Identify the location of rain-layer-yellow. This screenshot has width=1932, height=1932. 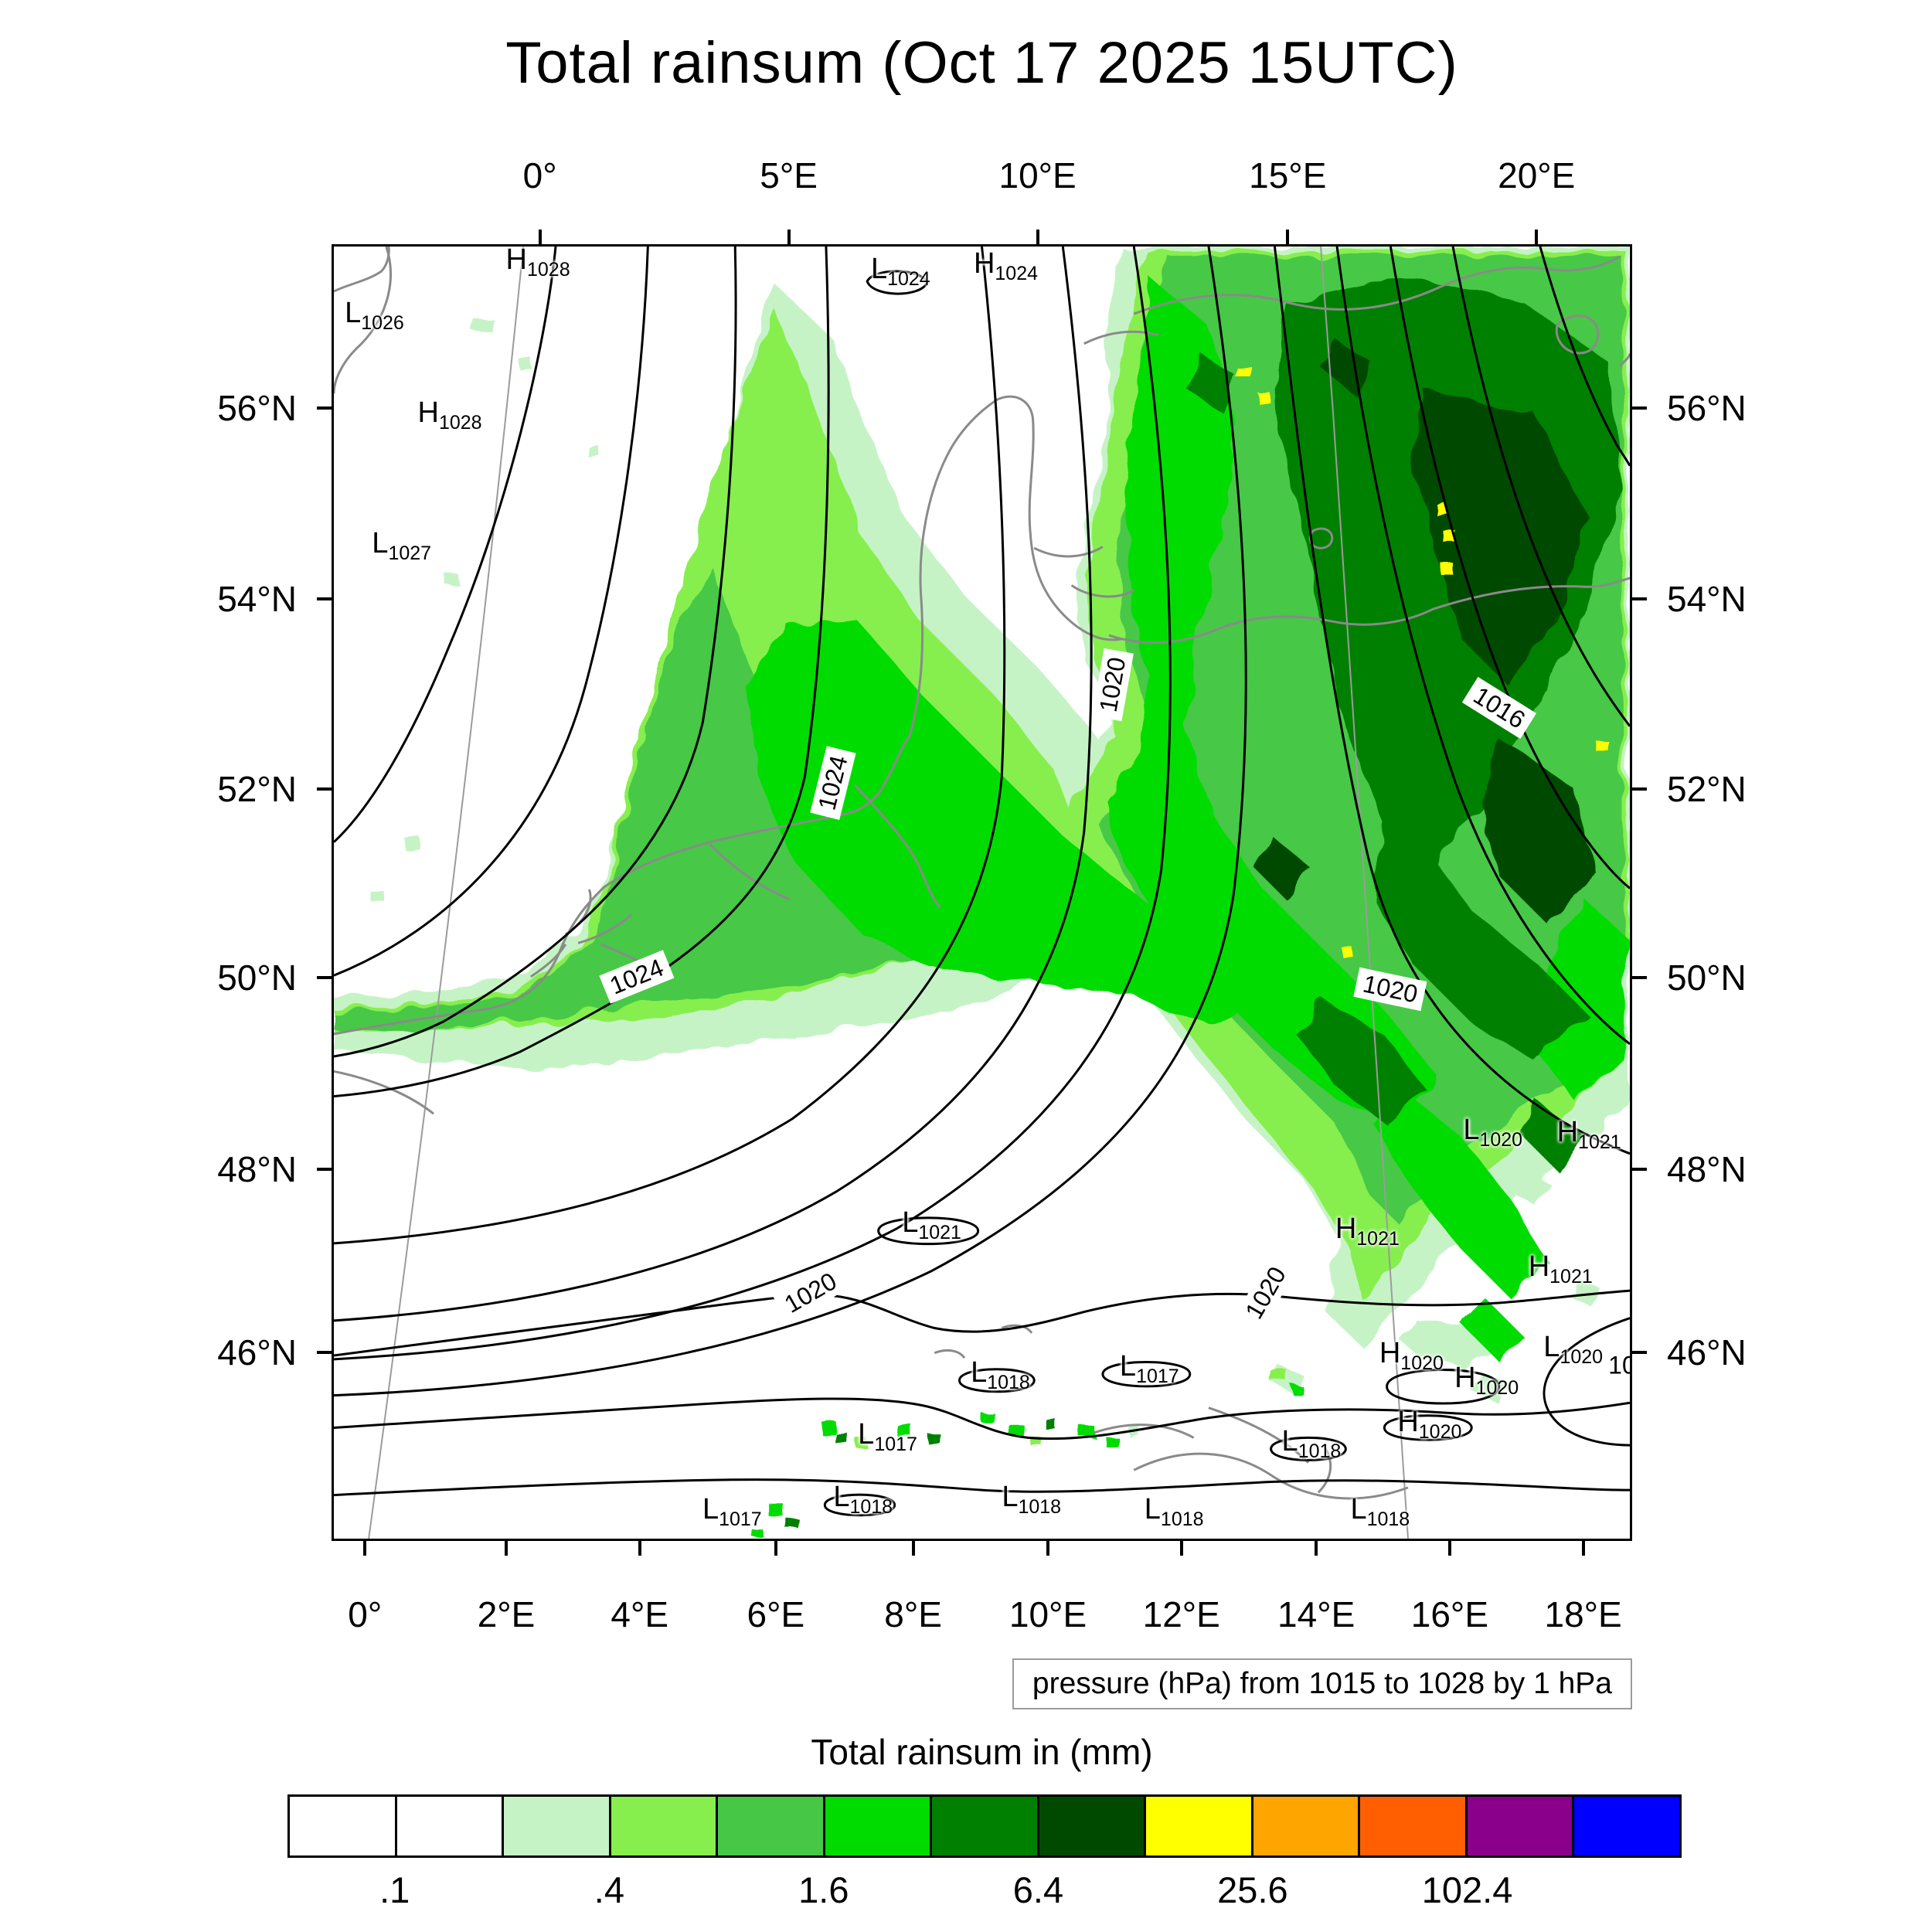
(1423, 663).